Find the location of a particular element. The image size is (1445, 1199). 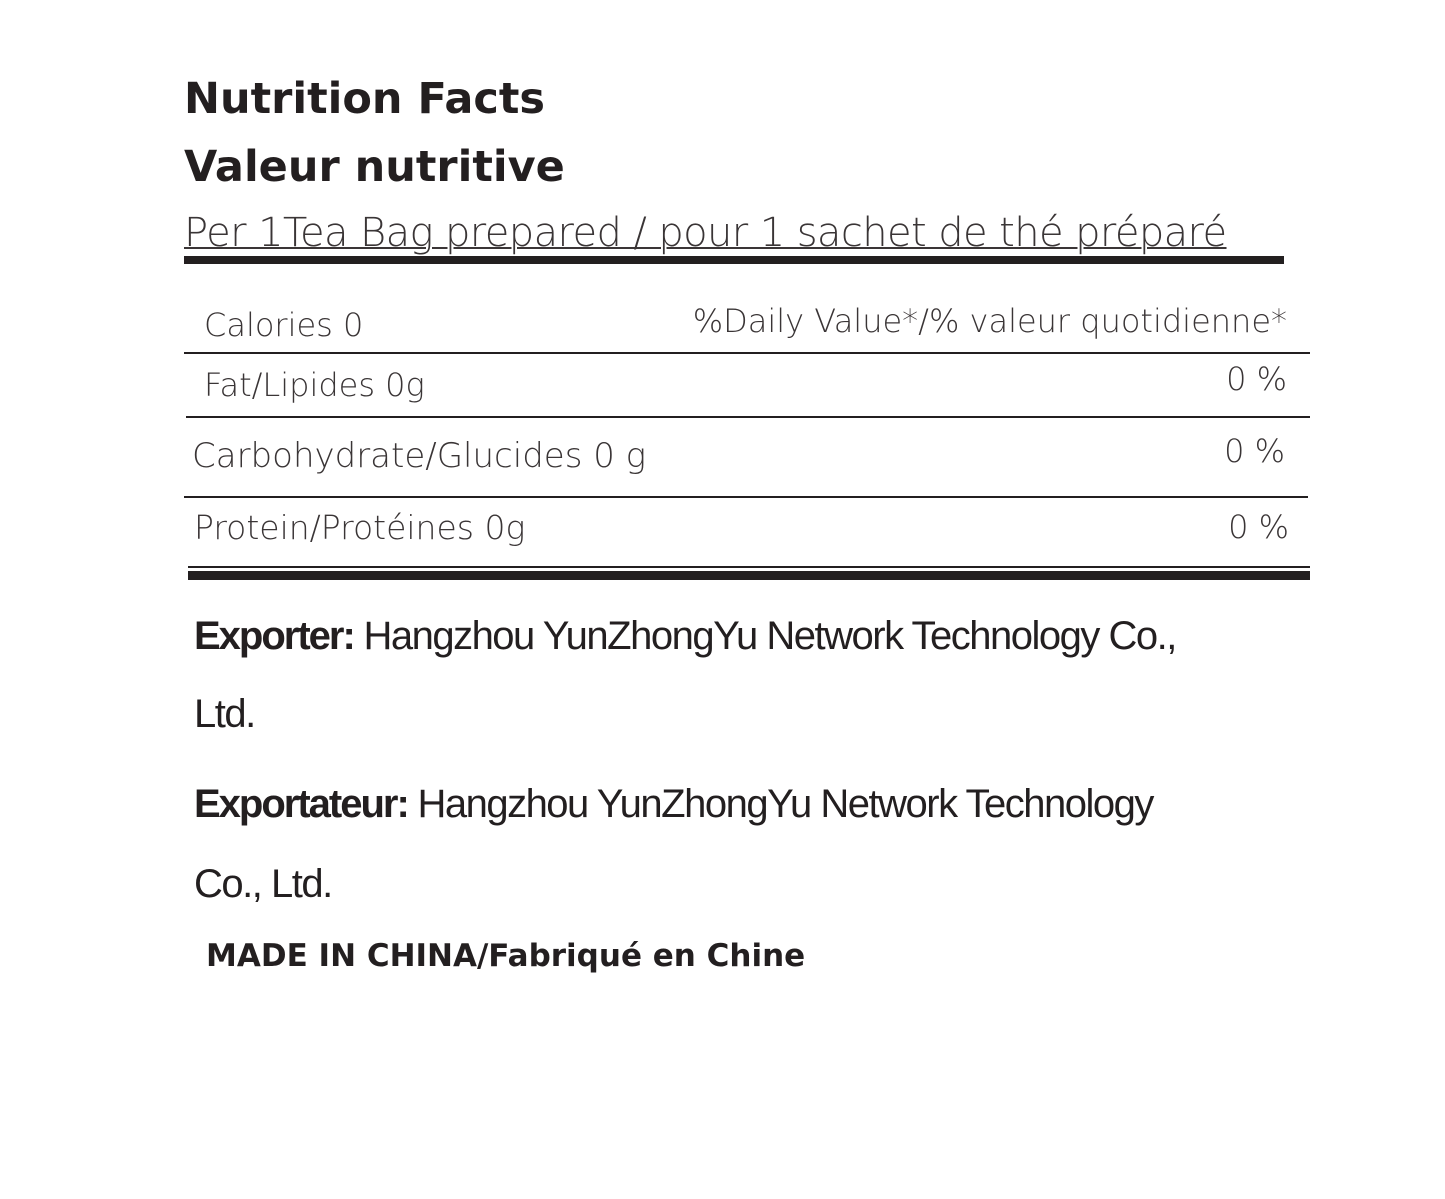

title-fr: Valeur nutritive is located at coordinates (374, 167).